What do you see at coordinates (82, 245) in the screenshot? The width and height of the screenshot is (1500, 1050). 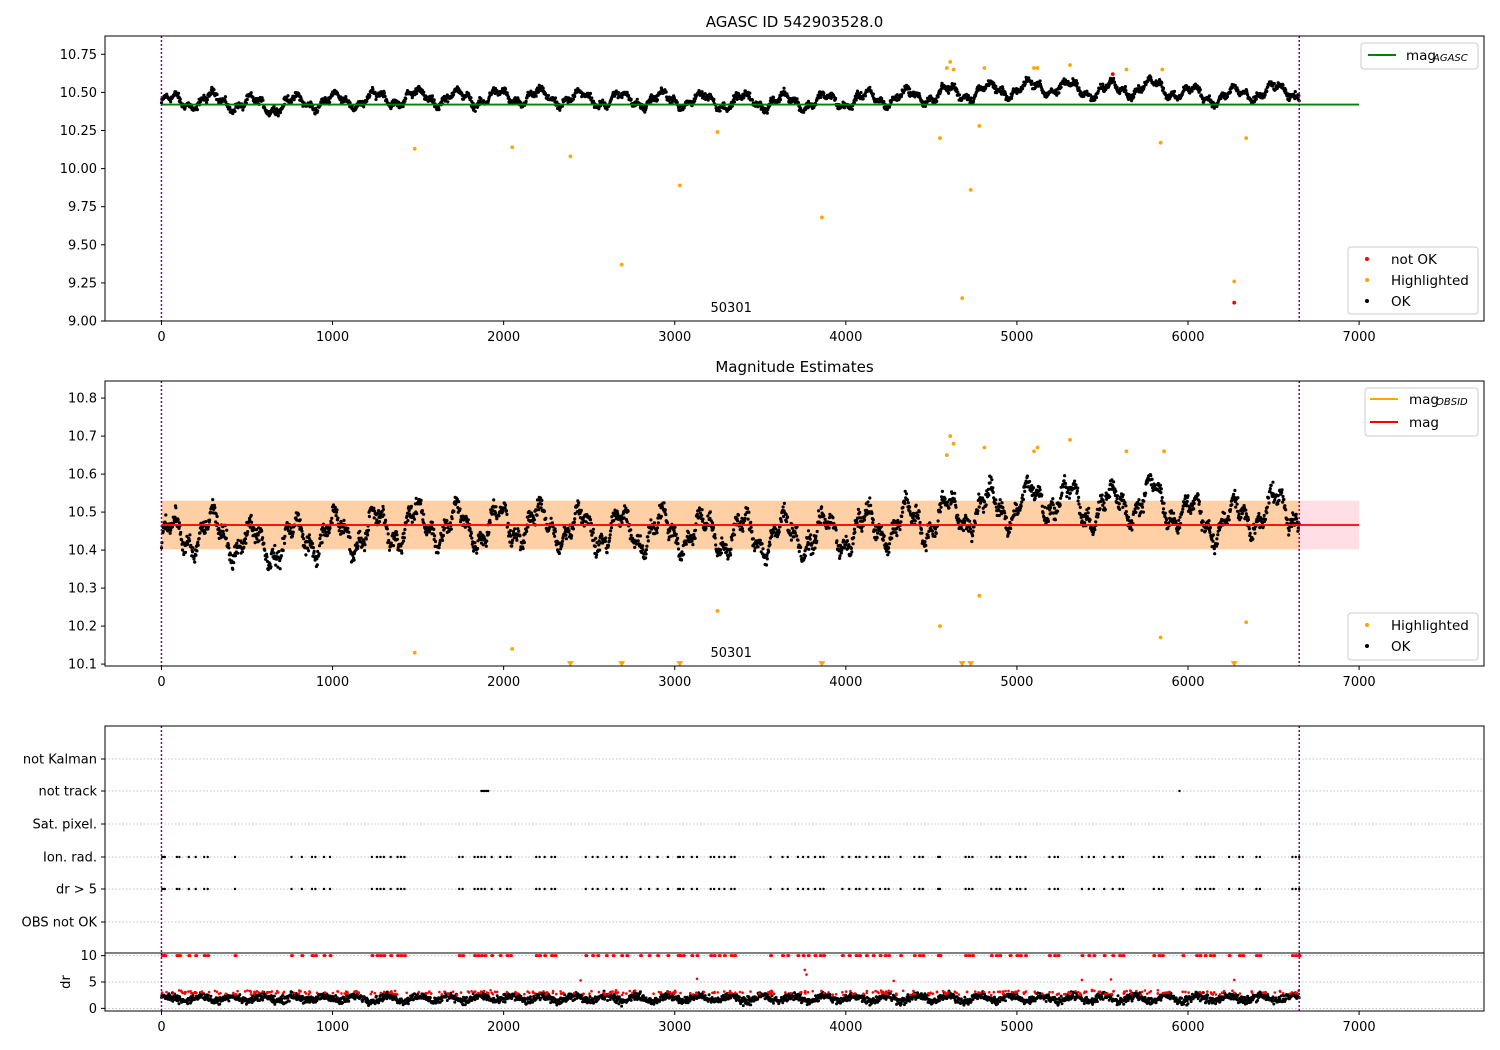 I see `y-tick-label: 9.50` at bounding box center [82, 245].